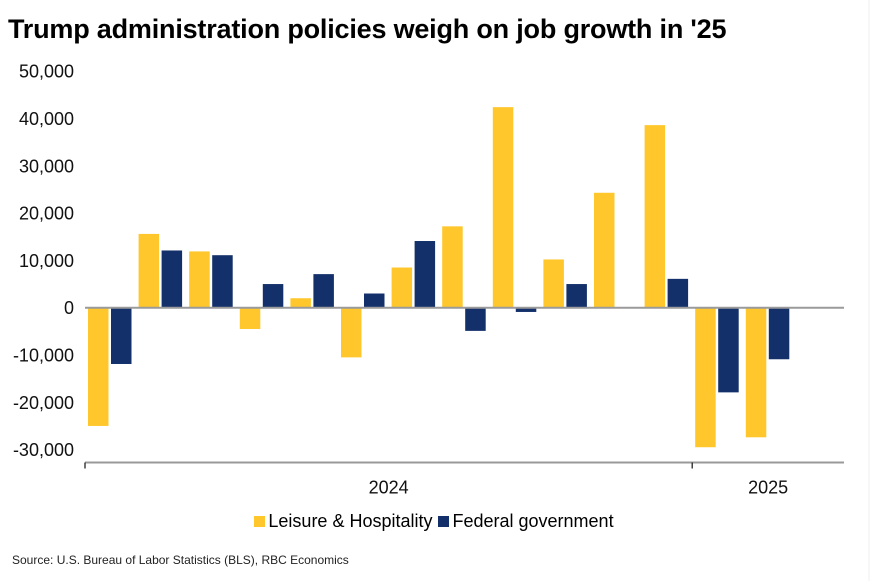 This screenshot has width=870, height=581. Describe the element at coordinates (434, 521) in the screenshot. I see `legend: Leisure & Hospitality Federal government` at that location.